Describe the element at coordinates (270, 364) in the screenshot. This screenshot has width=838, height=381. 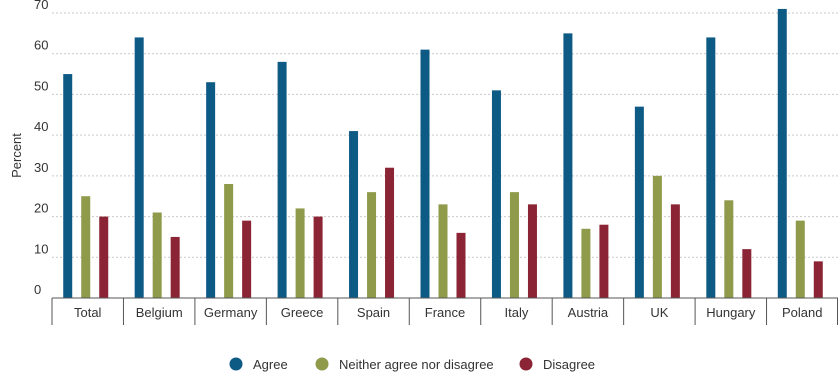
I see `legend-label: Agree` at that location.